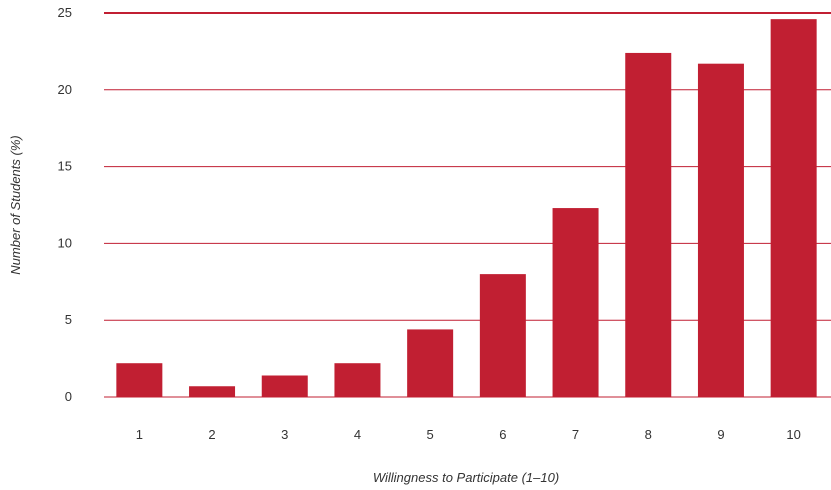 Image resolution: width=831 pixels, height=490 pixels. What do you see at coordinates (468, 434) in the screenshot?
I see `x-tick-labels: 1 2 3 4 5 6 7 8 9 10` at bounding box center [468, 434].